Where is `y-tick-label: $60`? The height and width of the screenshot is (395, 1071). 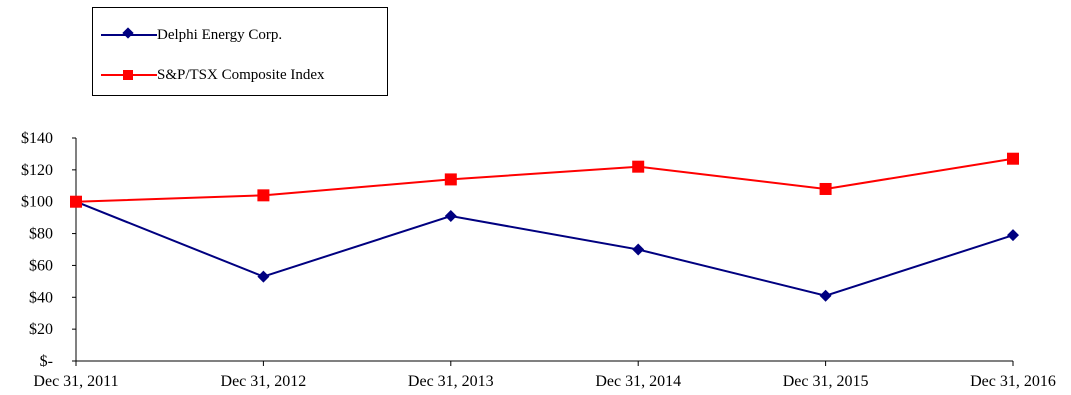
y-tick-label: $60 is located at coordinates (41, 265).